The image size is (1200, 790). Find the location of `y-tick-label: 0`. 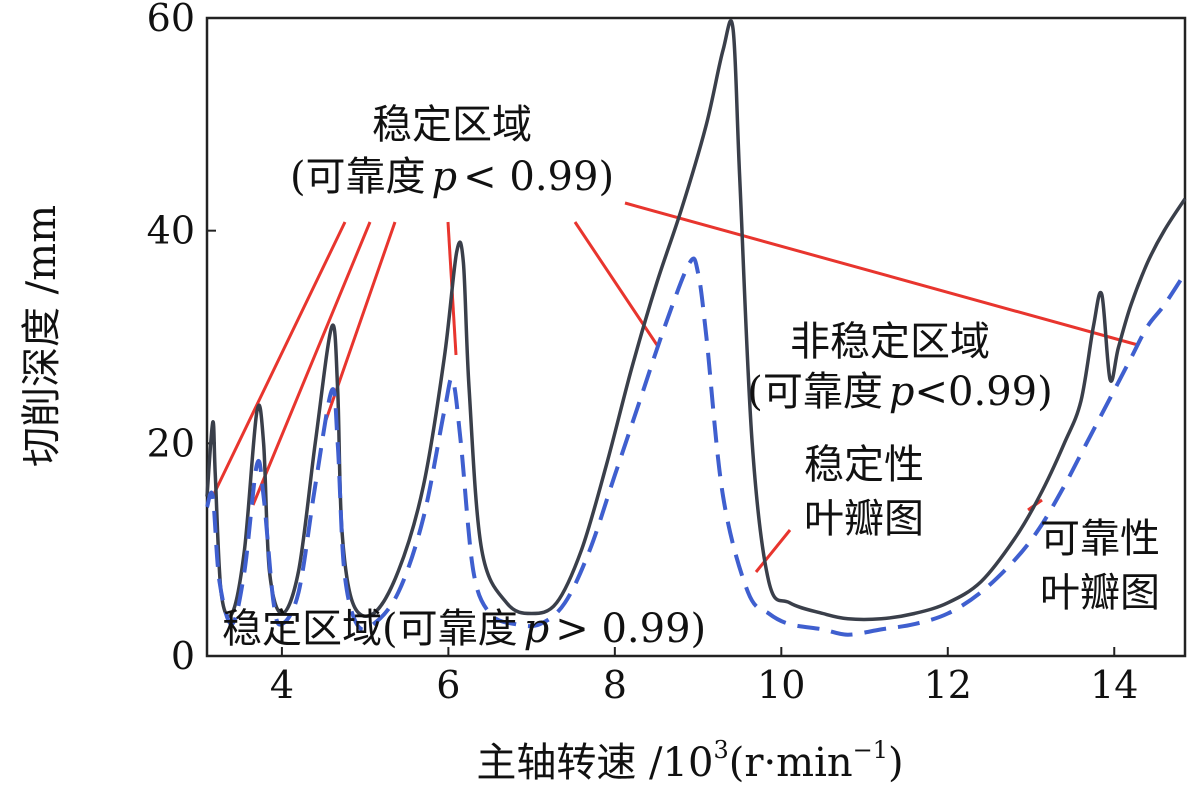

y-tick-label: 0 is located at coordinates (183, 656).